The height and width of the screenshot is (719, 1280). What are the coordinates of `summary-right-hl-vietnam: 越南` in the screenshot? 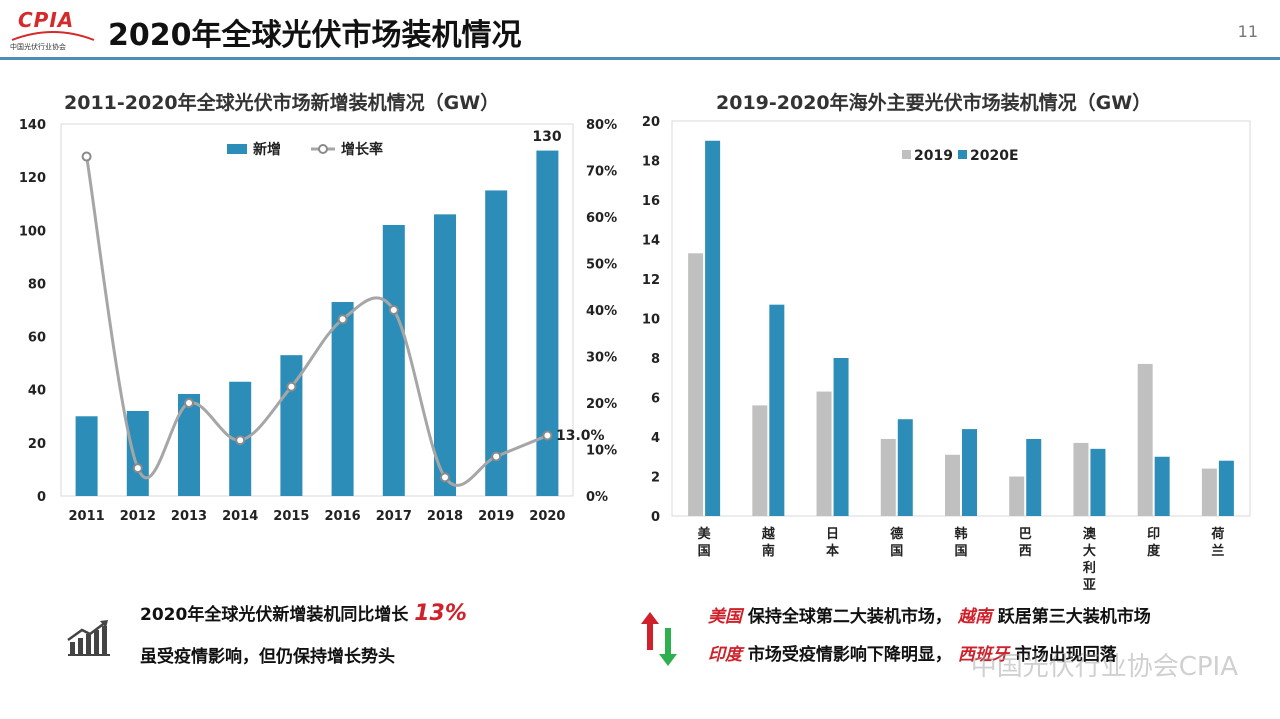 It's located at (974, 617).